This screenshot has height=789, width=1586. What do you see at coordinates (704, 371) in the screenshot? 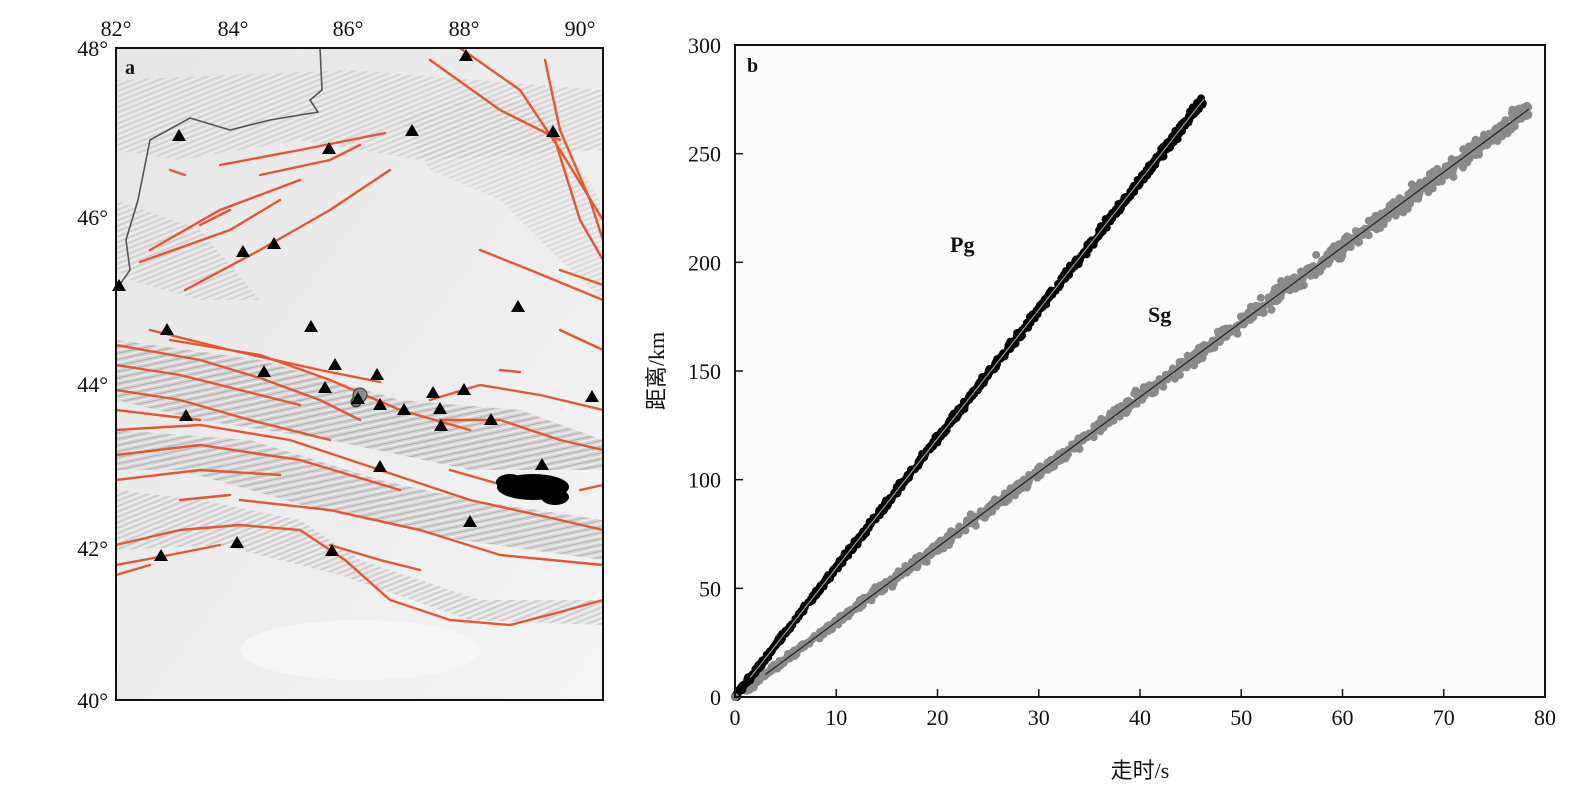
I see `y-tick-label: 150` at bounding box center [704, 371].